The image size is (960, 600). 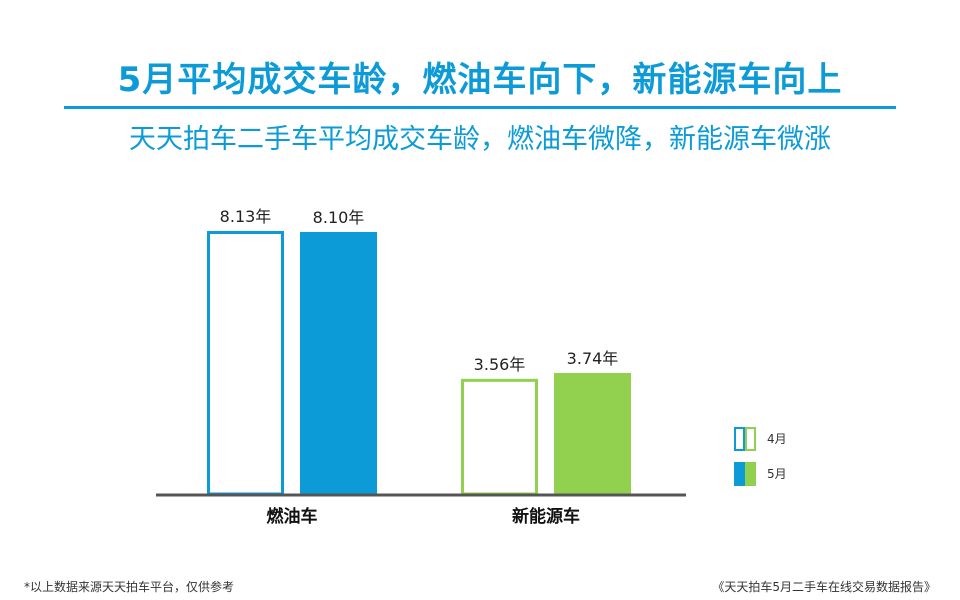 I want to click on title-divider, so click(x=480, y=107).